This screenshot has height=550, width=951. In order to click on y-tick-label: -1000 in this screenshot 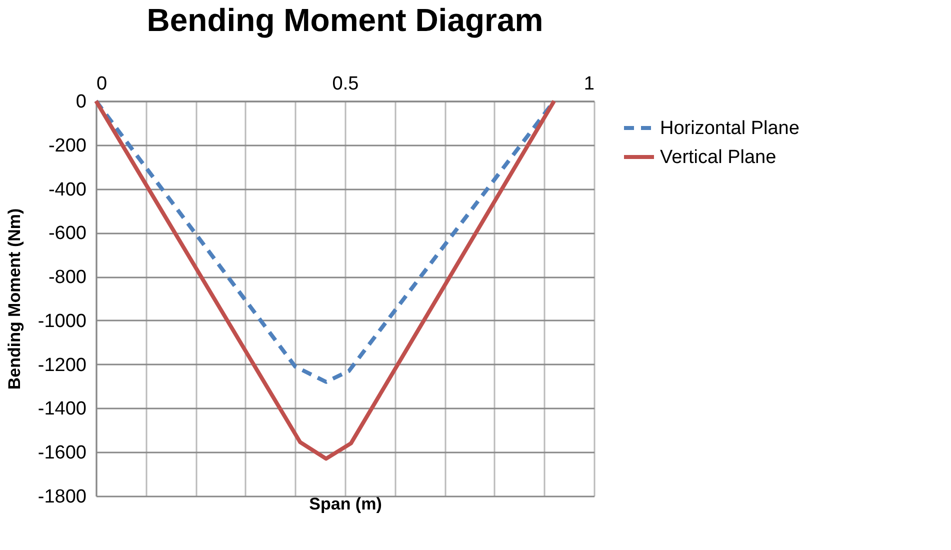, I will do `click(62, 321)`.